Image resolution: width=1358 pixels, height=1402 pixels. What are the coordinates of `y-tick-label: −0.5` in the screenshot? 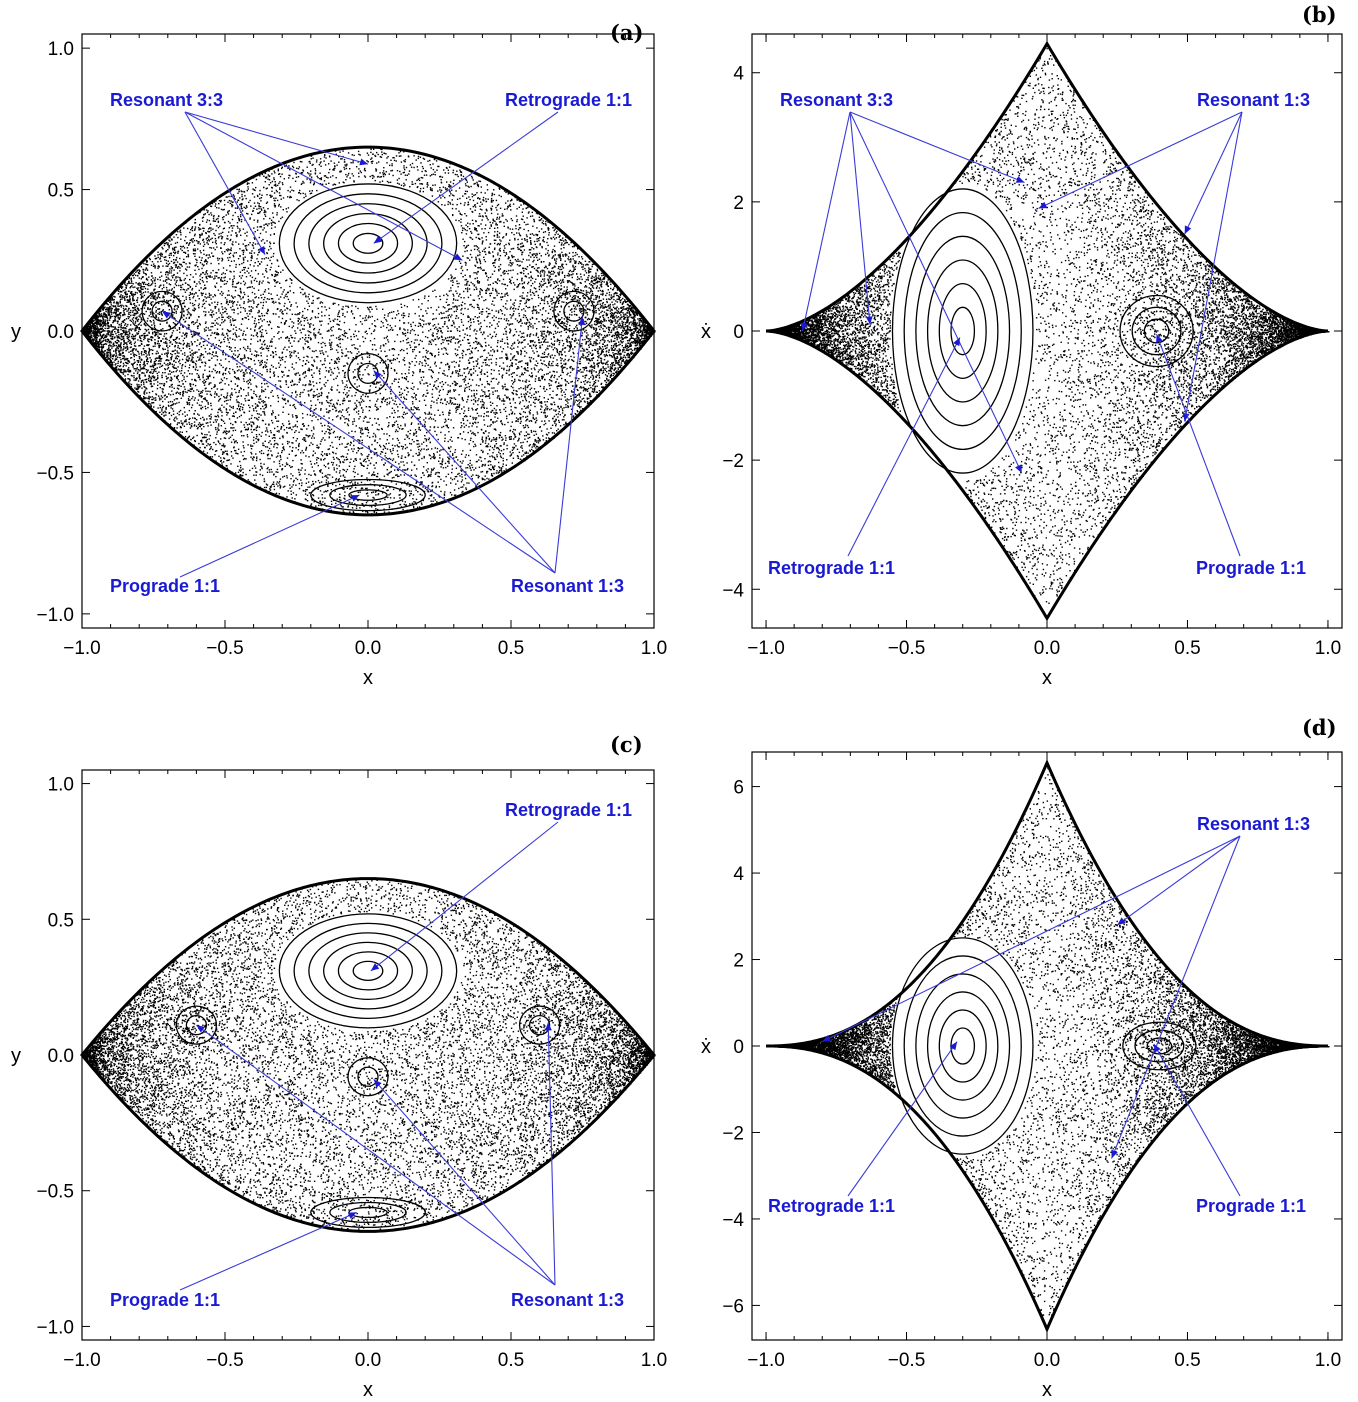 It's located at (55, 1192).